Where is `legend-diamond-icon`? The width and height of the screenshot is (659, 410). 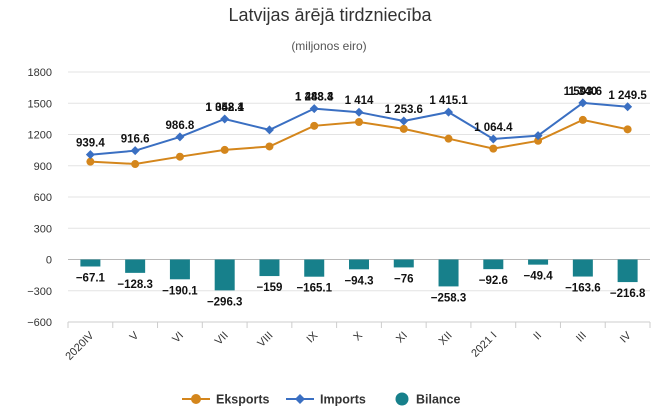 legend-diamond-icon is located at coordinates (300, 399).